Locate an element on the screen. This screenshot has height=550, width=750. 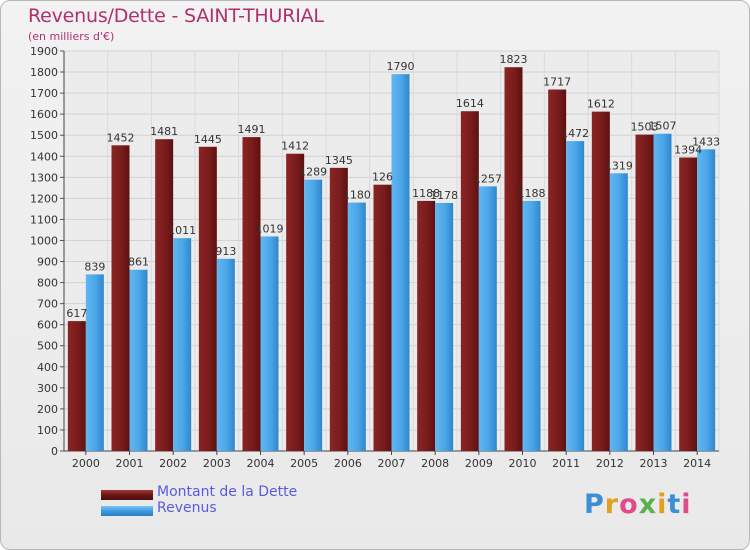
y-tick-label: 100 is located at coordinates (47, 430).